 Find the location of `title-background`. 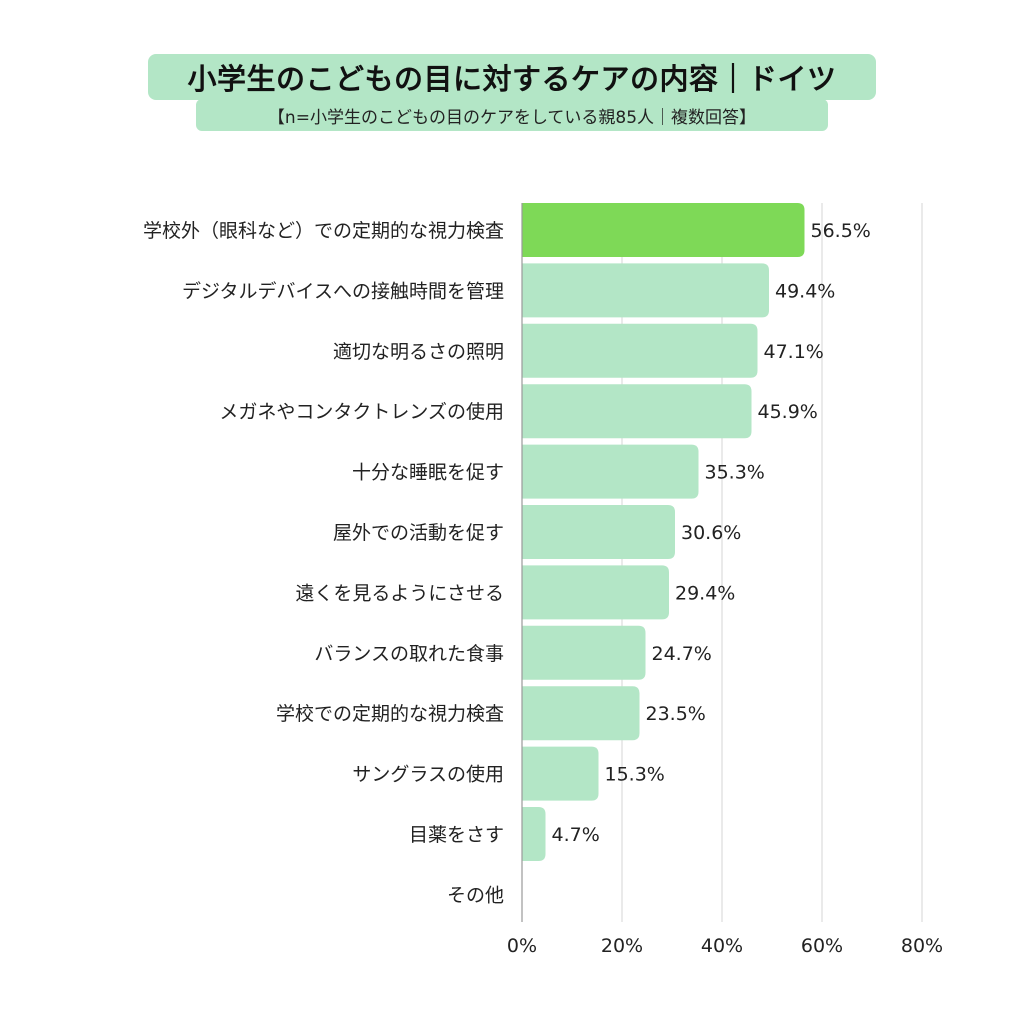

title-background is located at coordinates (512, 77).